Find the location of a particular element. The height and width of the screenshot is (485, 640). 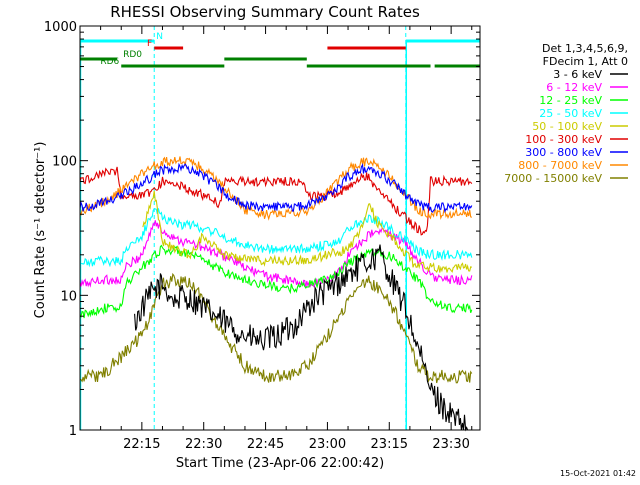

legend-label-5: 50 - 100 keV is located at coordinates (567, 126).